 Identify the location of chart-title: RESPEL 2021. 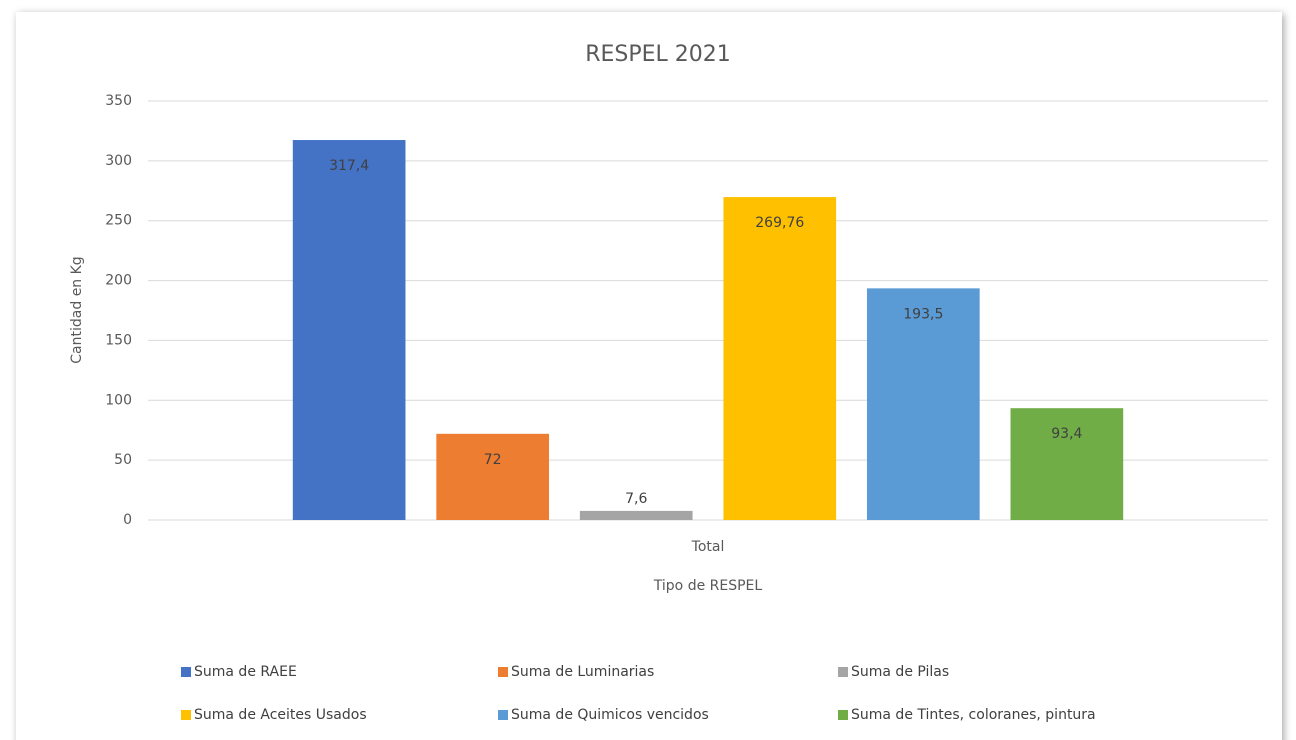
(658, 54).